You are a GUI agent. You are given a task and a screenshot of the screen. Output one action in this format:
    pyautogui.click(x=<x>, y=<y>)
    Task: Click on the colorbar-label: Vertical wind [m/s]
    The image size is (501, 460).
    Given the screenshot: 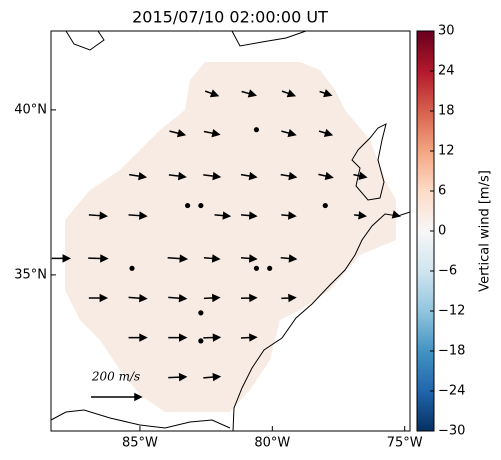 What is the action you would take?
    pyautogui.click(x=485, y=231)
    